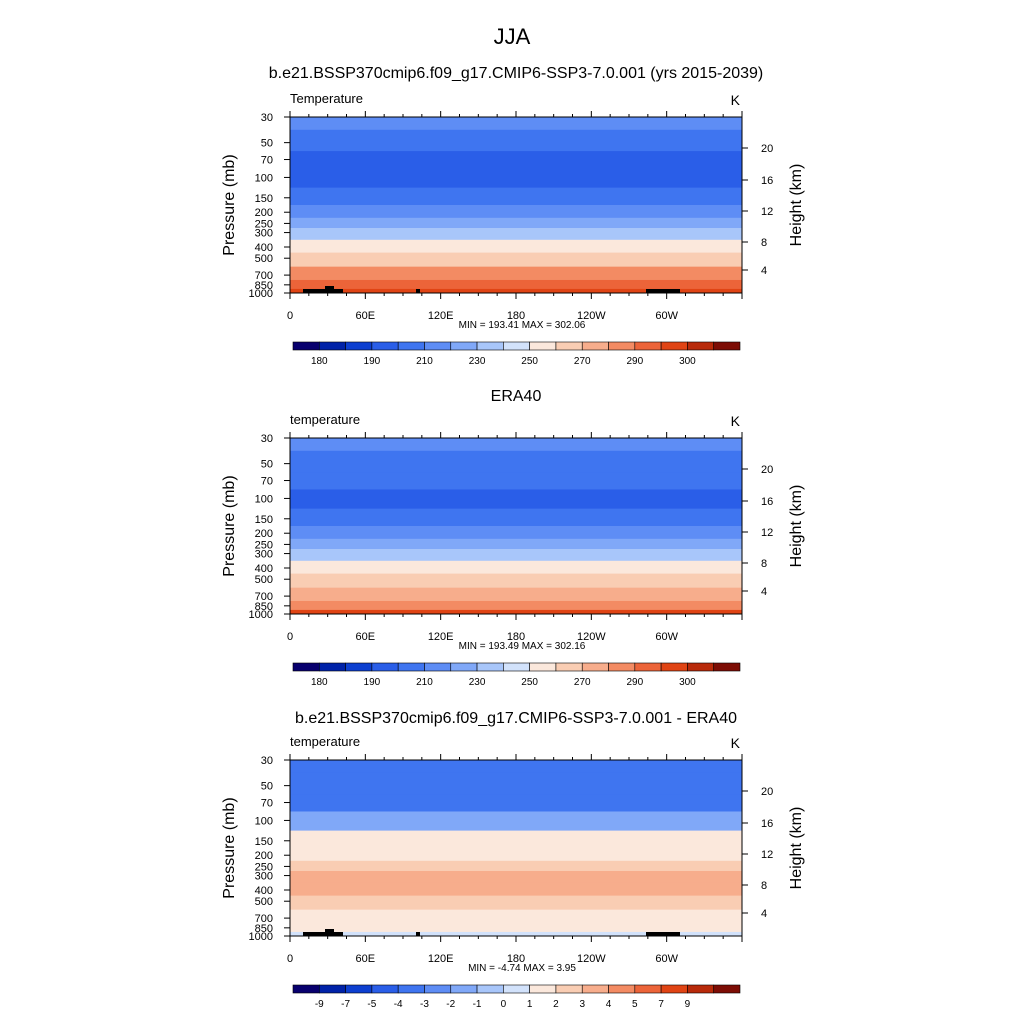  Describe the element at coordinates (319, 1004) in the screenshot. I see `colorbar-label: -9` at that location.